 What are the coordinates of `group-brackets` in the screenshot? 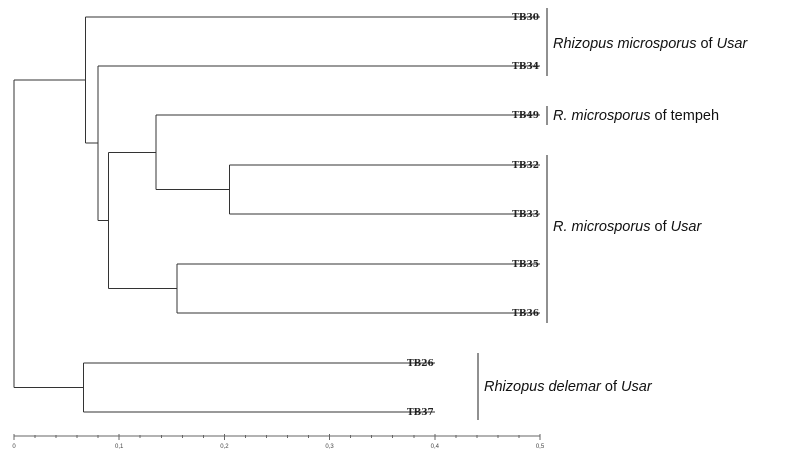 It's located at (512, 214).